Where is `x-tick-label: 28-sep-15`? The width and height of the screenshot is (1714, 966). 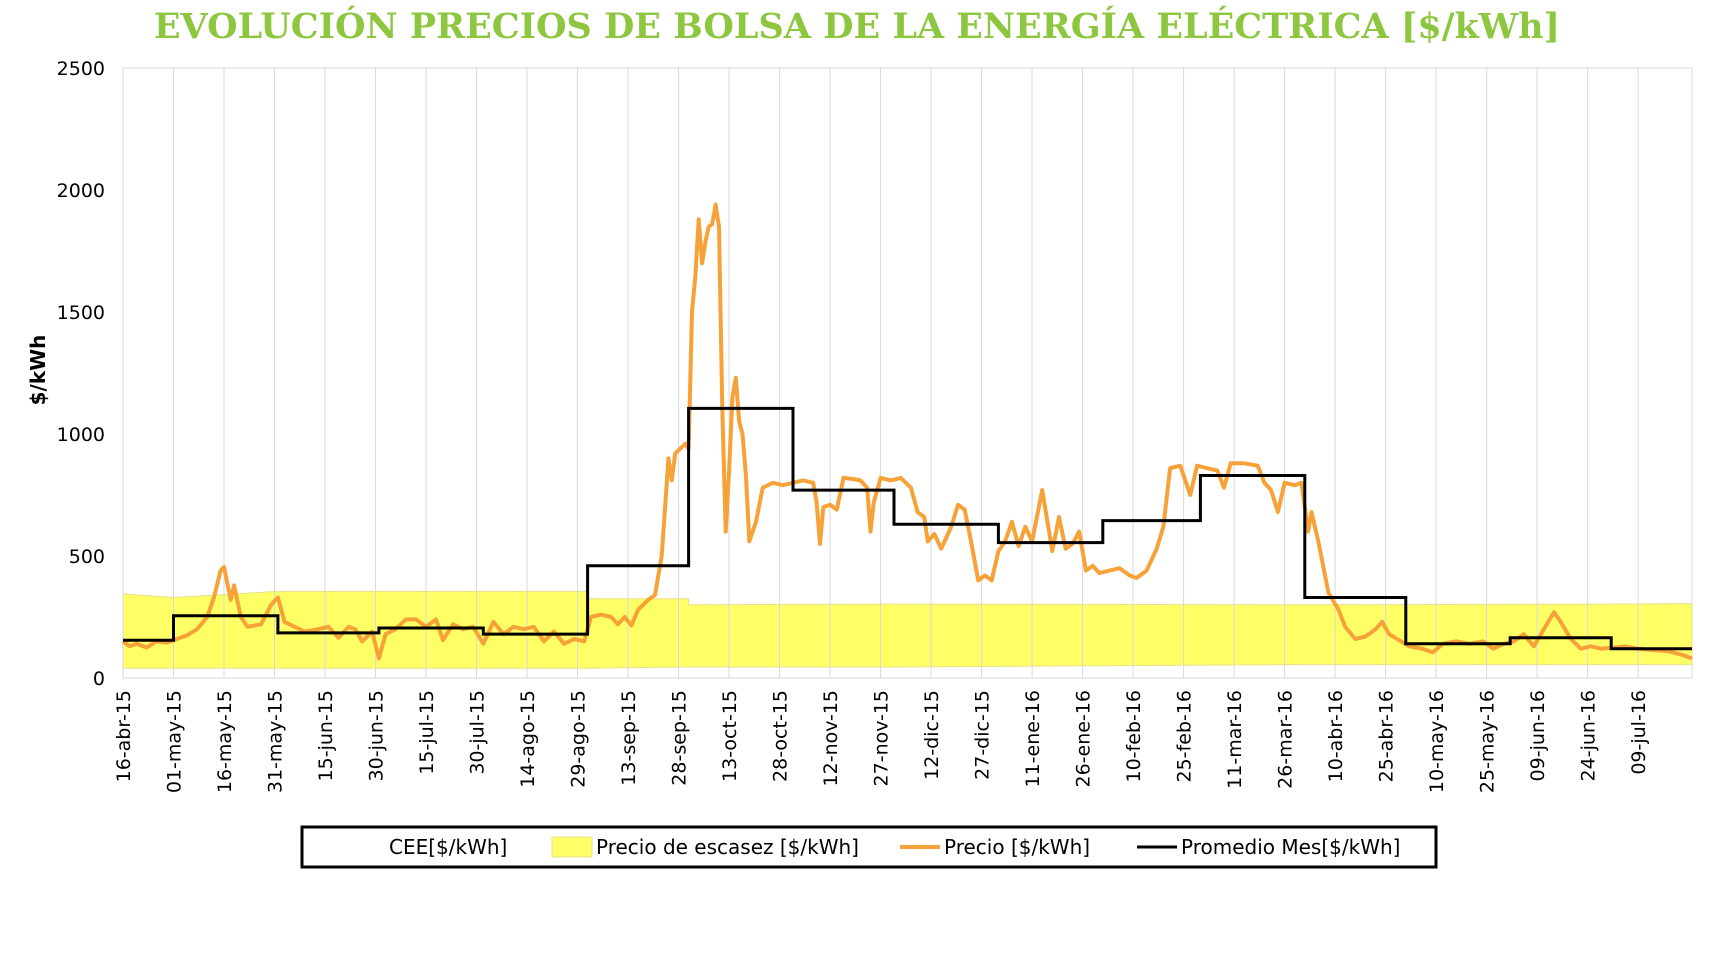 x-tick-label: 28-sep-15 is located at coordinates (680, 738).